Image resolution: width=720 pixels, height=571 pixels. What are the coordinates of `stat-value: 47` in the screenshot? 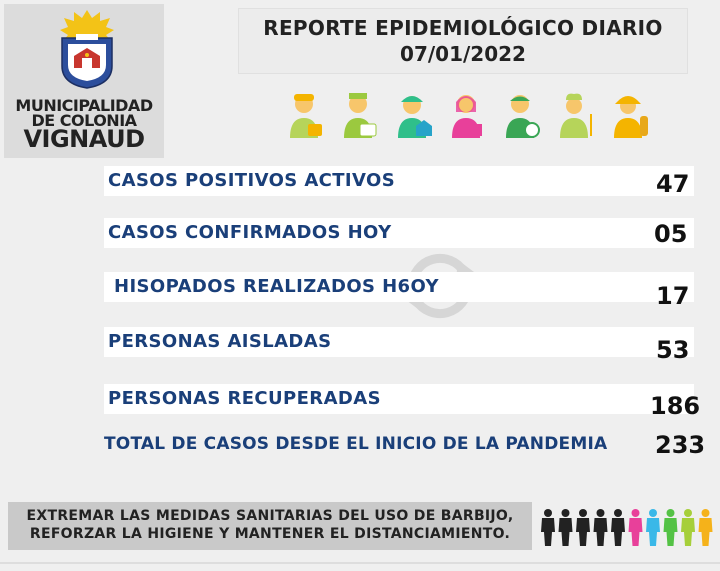 It's located at (673, 184).